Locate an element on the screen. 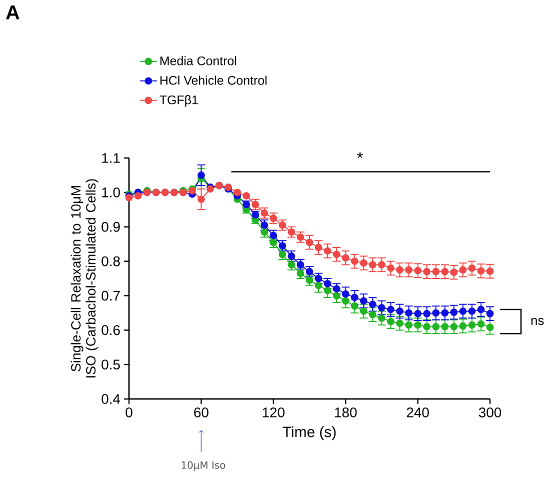 The image size is (545, 482). legend-label: TGFβ1 is located at coordinates (179, 101).